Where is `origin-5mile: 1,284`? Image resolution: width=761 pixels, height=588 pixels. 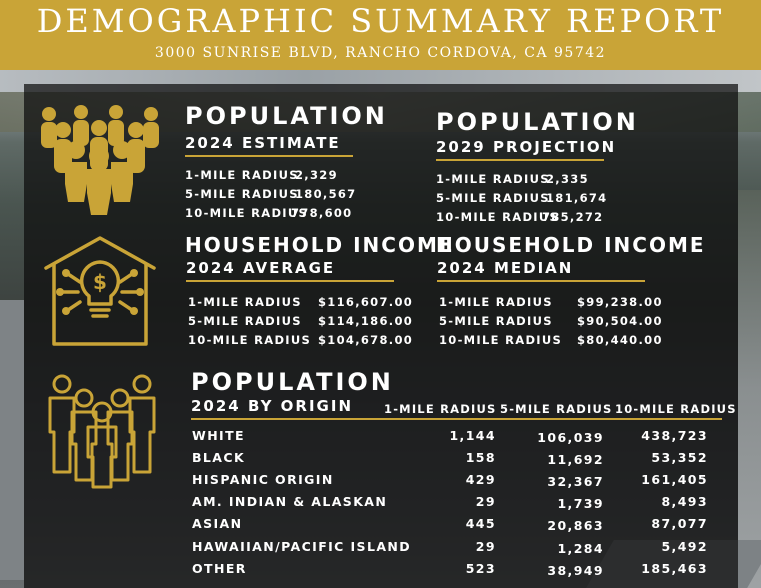 origin-5mile: 1,284 is located at coordinates (580, 548).